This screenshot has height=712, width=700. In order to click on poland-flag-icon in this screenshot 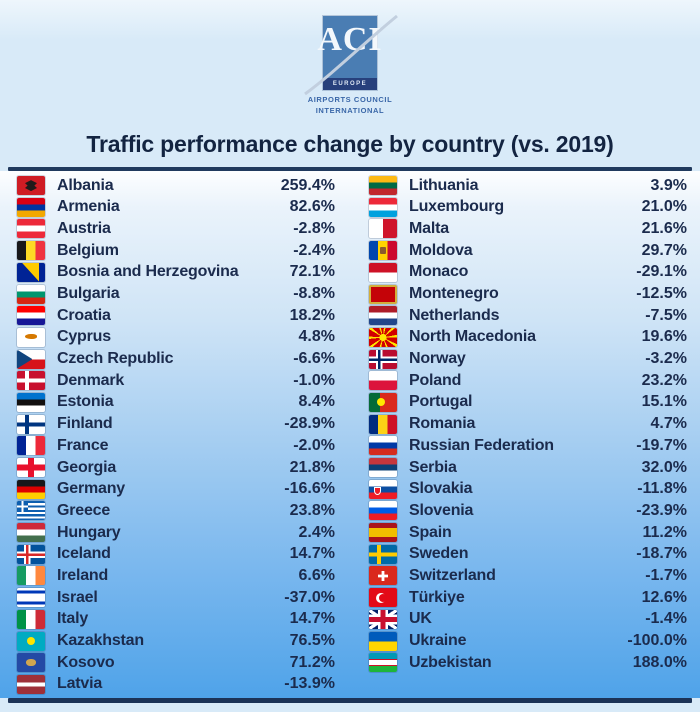, I will do `click(383, 381)`.